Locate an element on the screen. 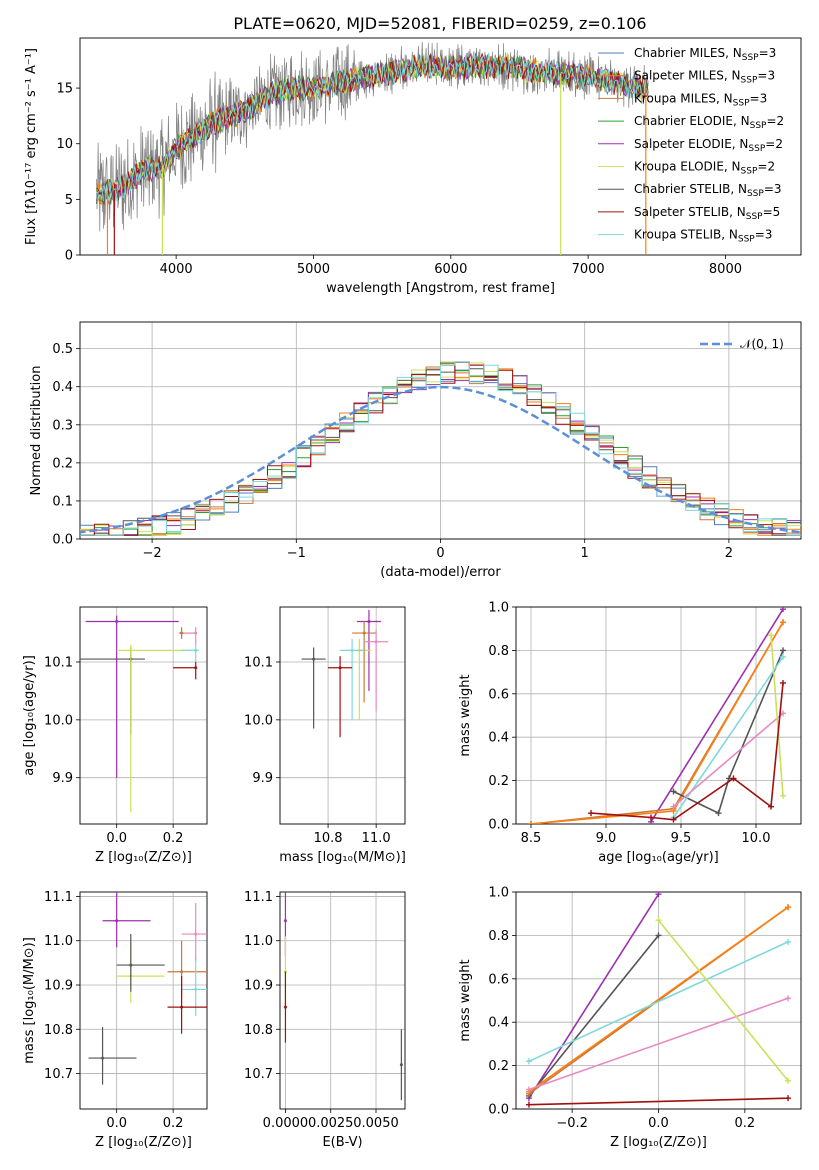 This screenshot has height=1170, width=819. y-tick-label: 10 is located at coordinates (64, 144).